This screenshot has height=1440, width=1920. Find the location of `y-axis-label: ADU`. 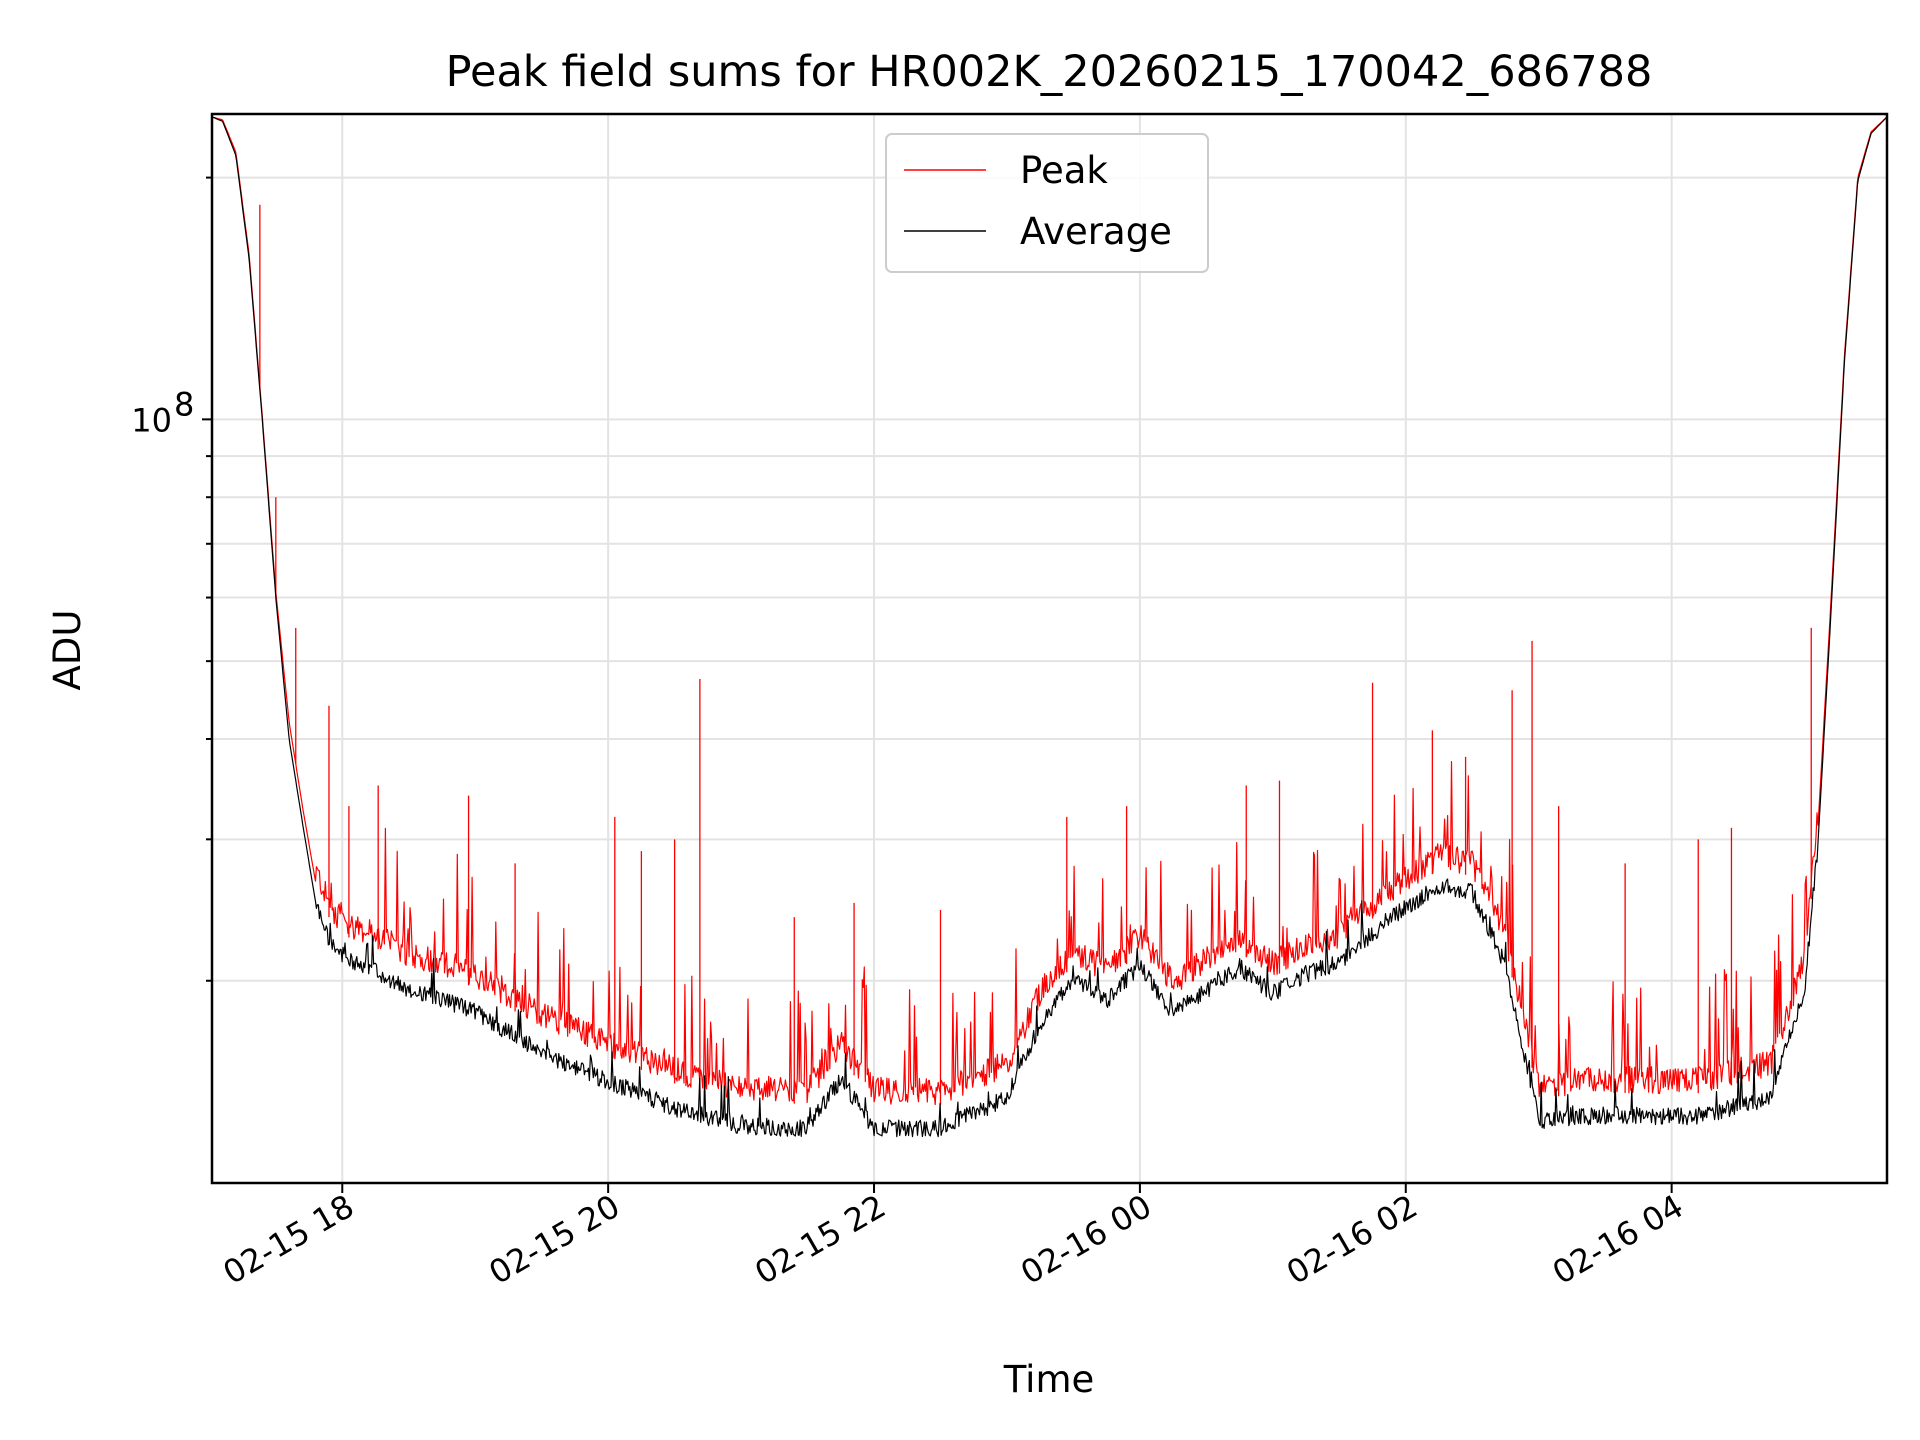

y-axis-label: ADU is located at coordinates (67, 650).